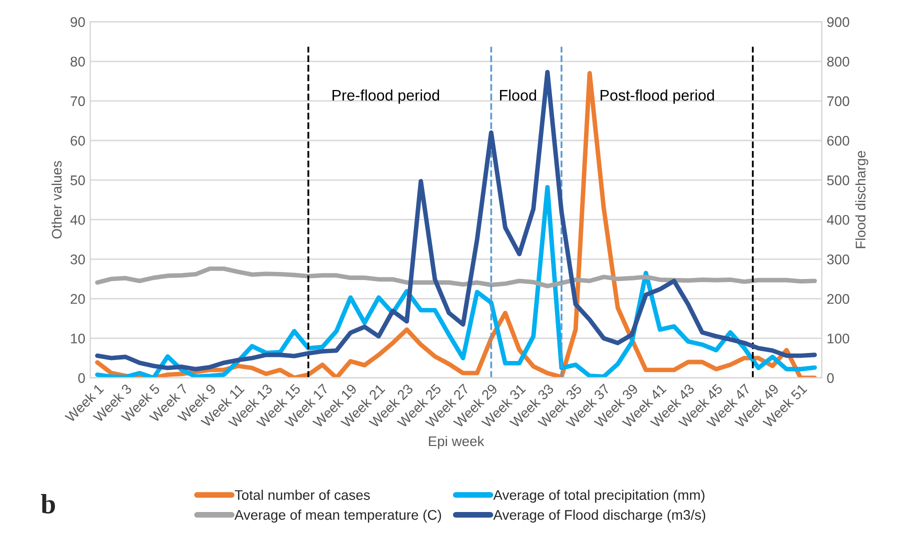 Image resolution: width=903 pixels, height=546 pixels. Describe the element at coordinates (599, 516) in the screenshot. I see `legend-label: Average of Flood discharge (m3/s)` at that location.